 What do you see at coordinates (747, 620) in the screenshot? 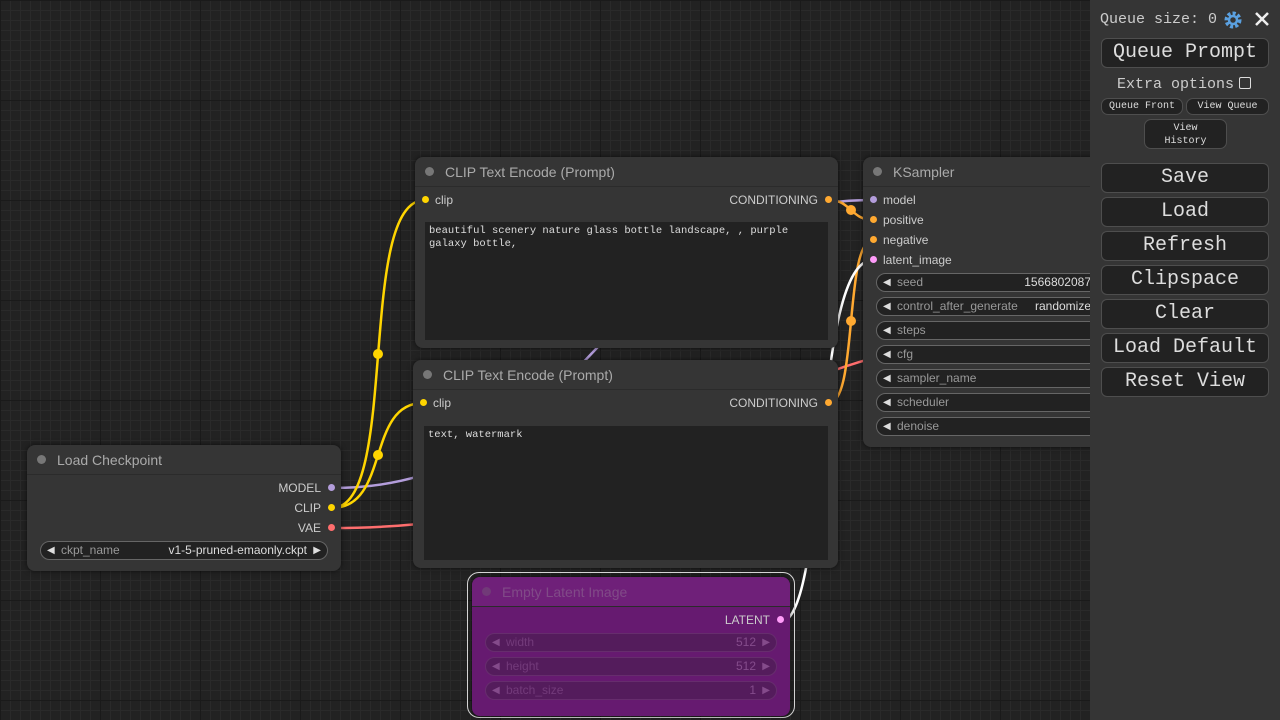
I see `output-label: LATENT` at bounding box center [747, 620].